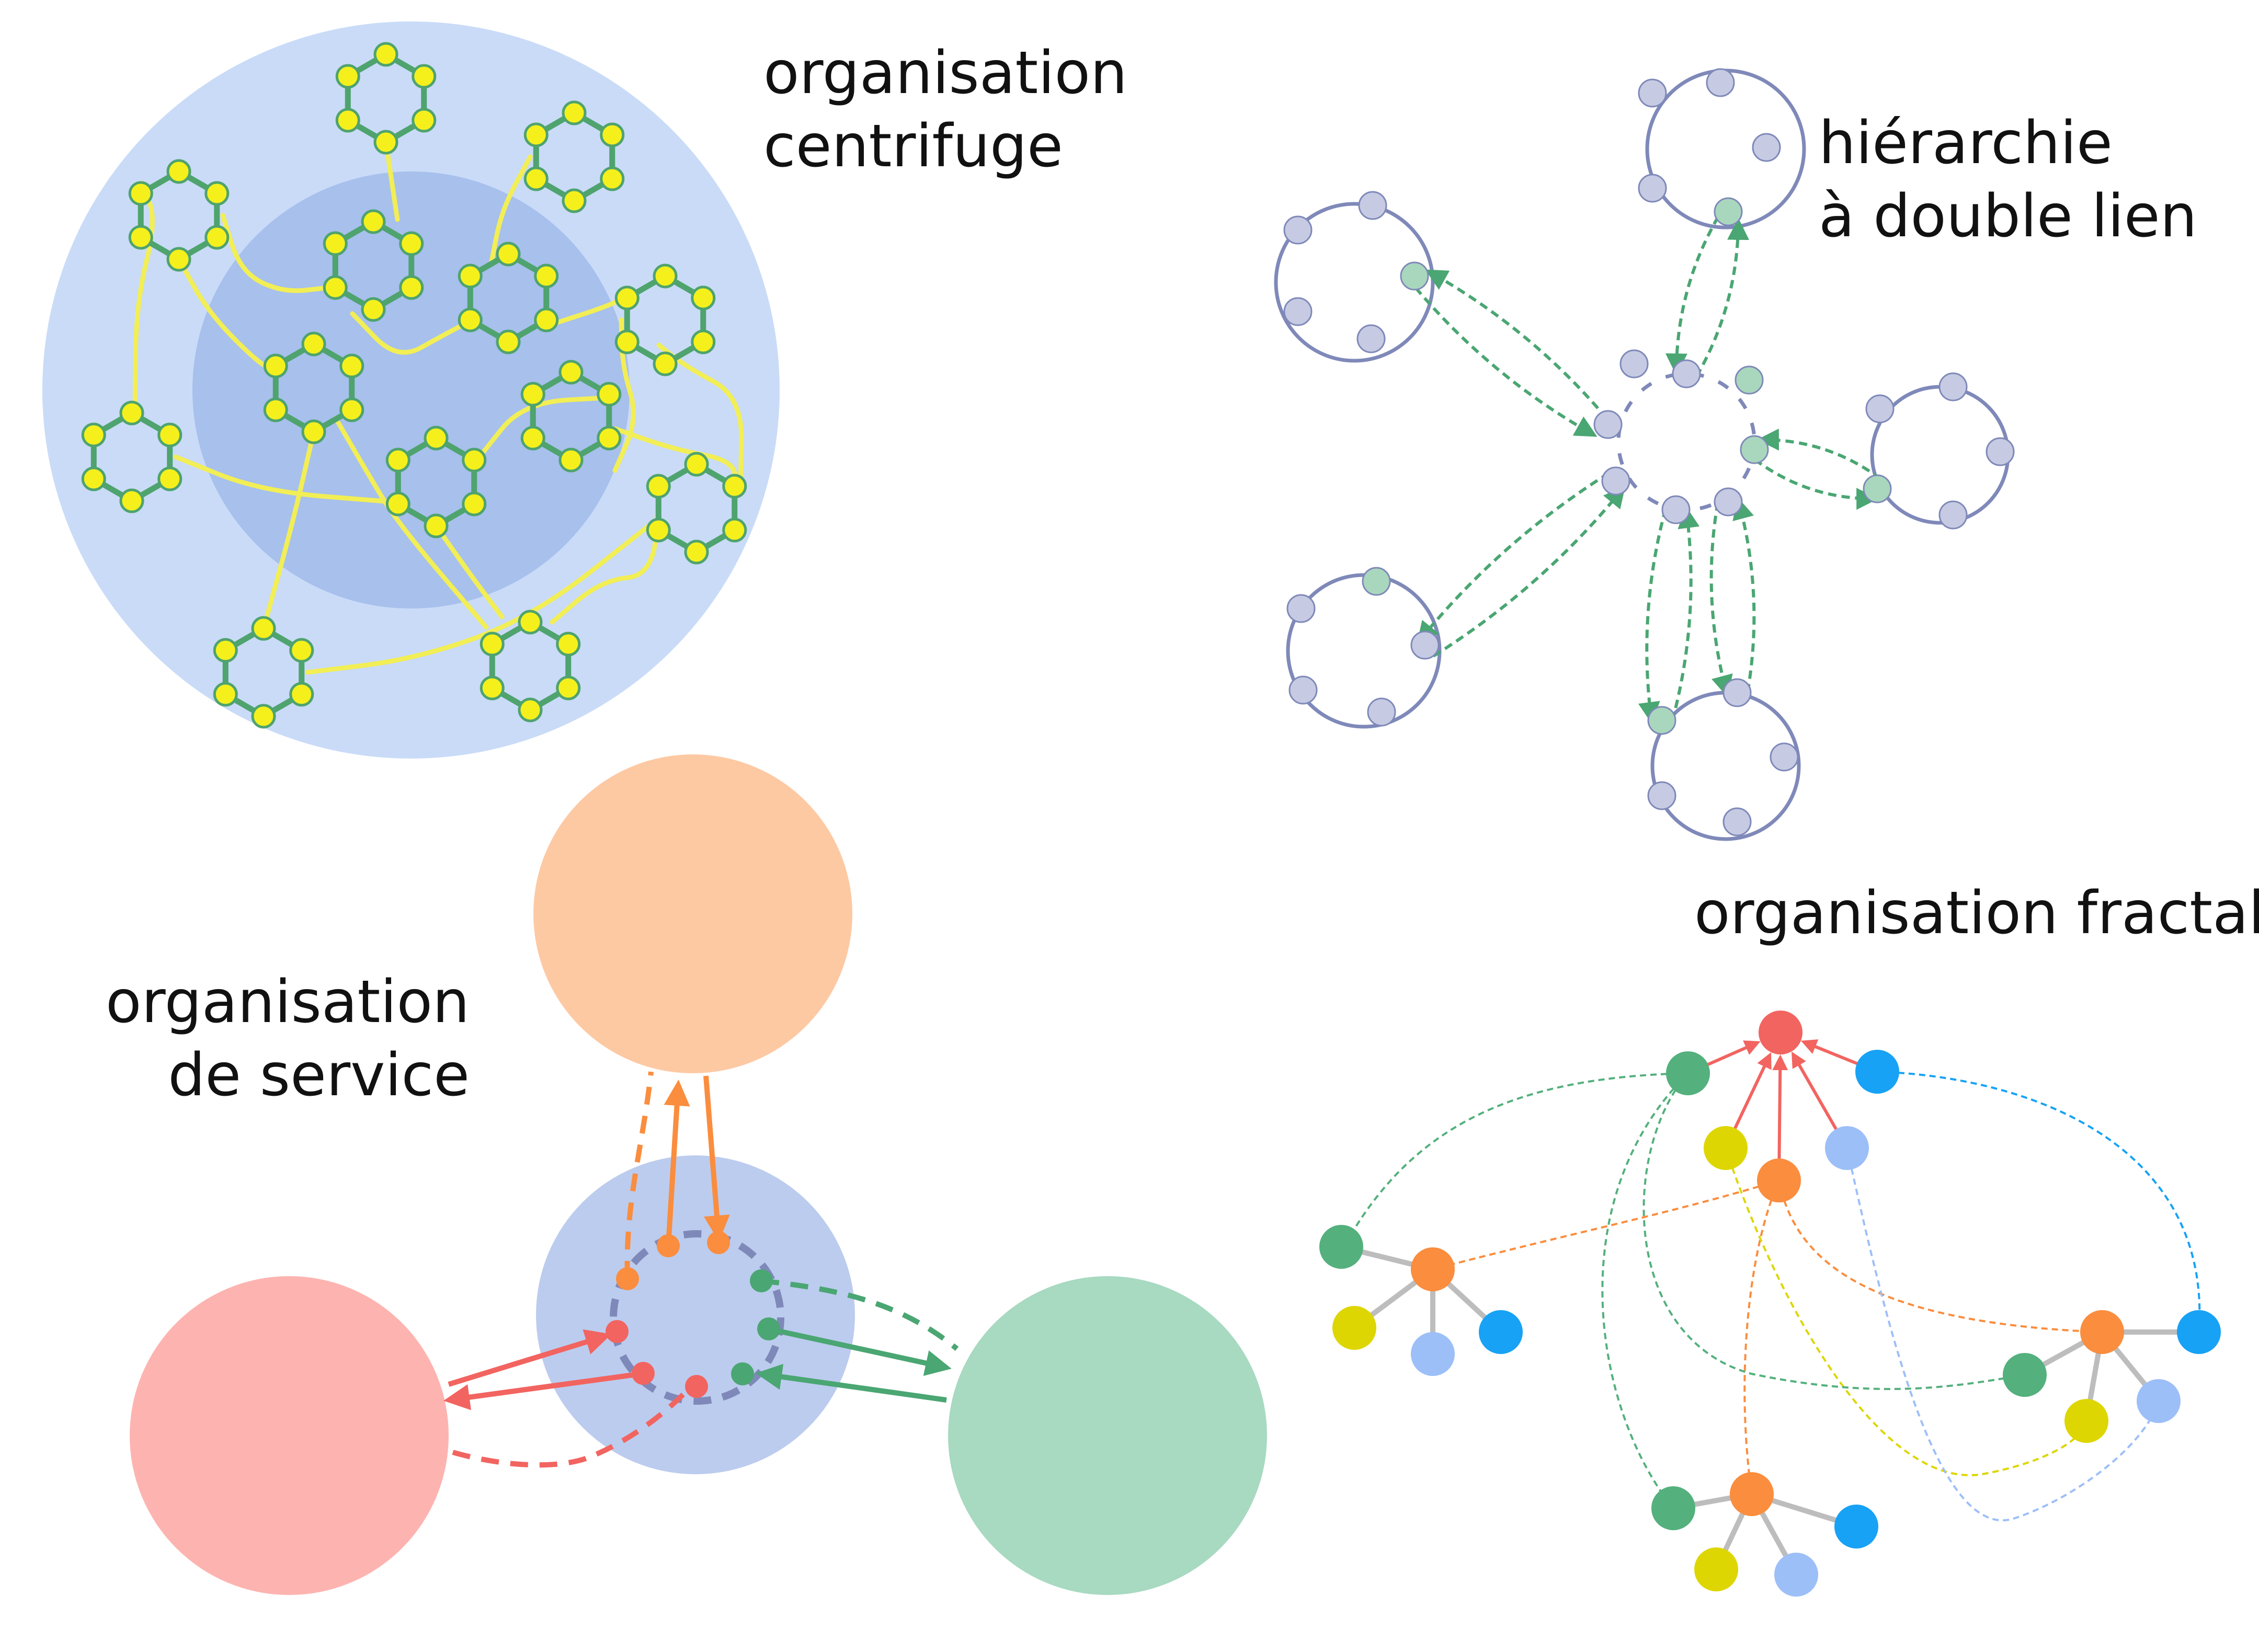  Describe the element at coordinates (290, 1435) in the screenshot. I see `pink-circle` at that location.